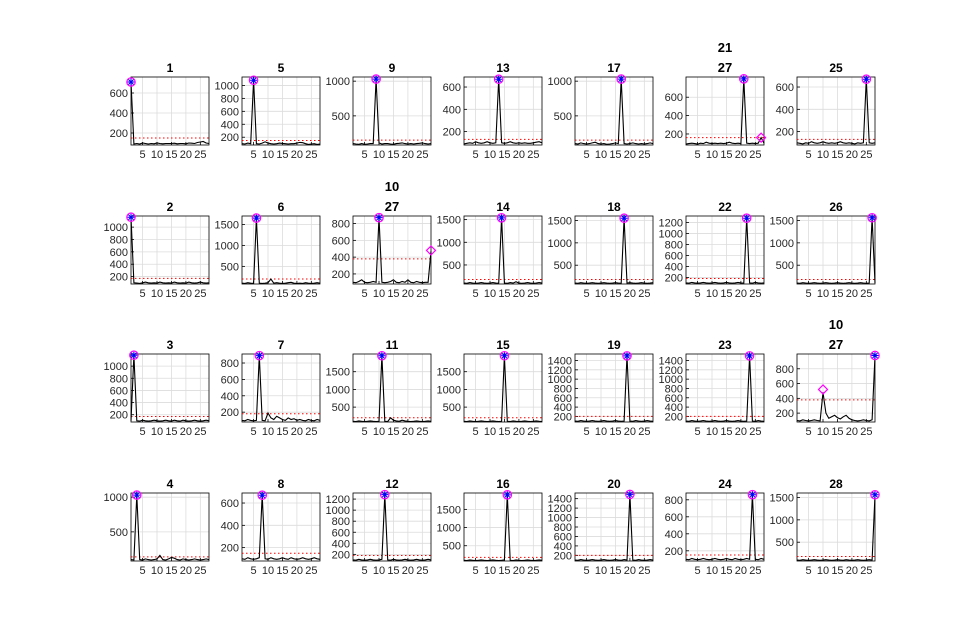 The height and width of the screenshot is (632, 967). I want to click on y-tick-label: 1400, so click(560, 362).